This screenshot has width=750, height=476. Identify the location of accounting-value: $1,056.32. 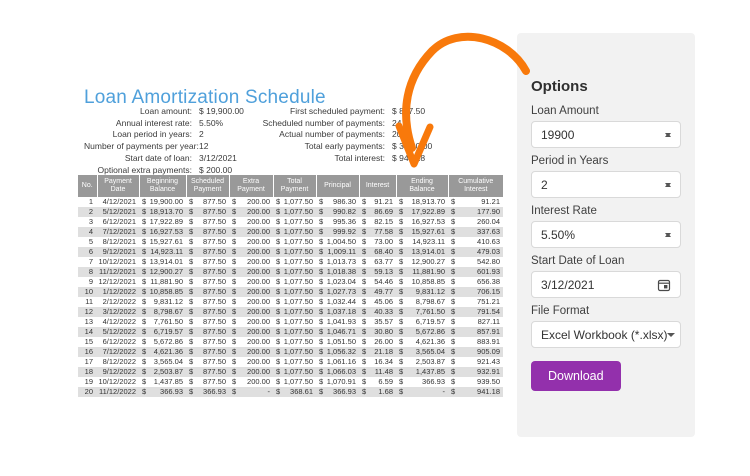
(337, 352).